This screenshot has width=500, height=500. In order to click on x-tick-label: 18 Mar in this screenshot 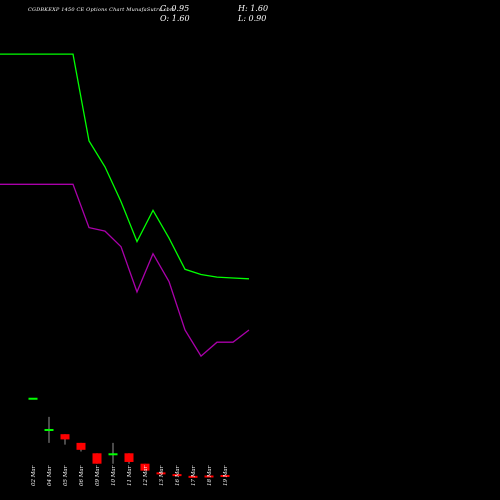, I will do `click(210, 475)`.